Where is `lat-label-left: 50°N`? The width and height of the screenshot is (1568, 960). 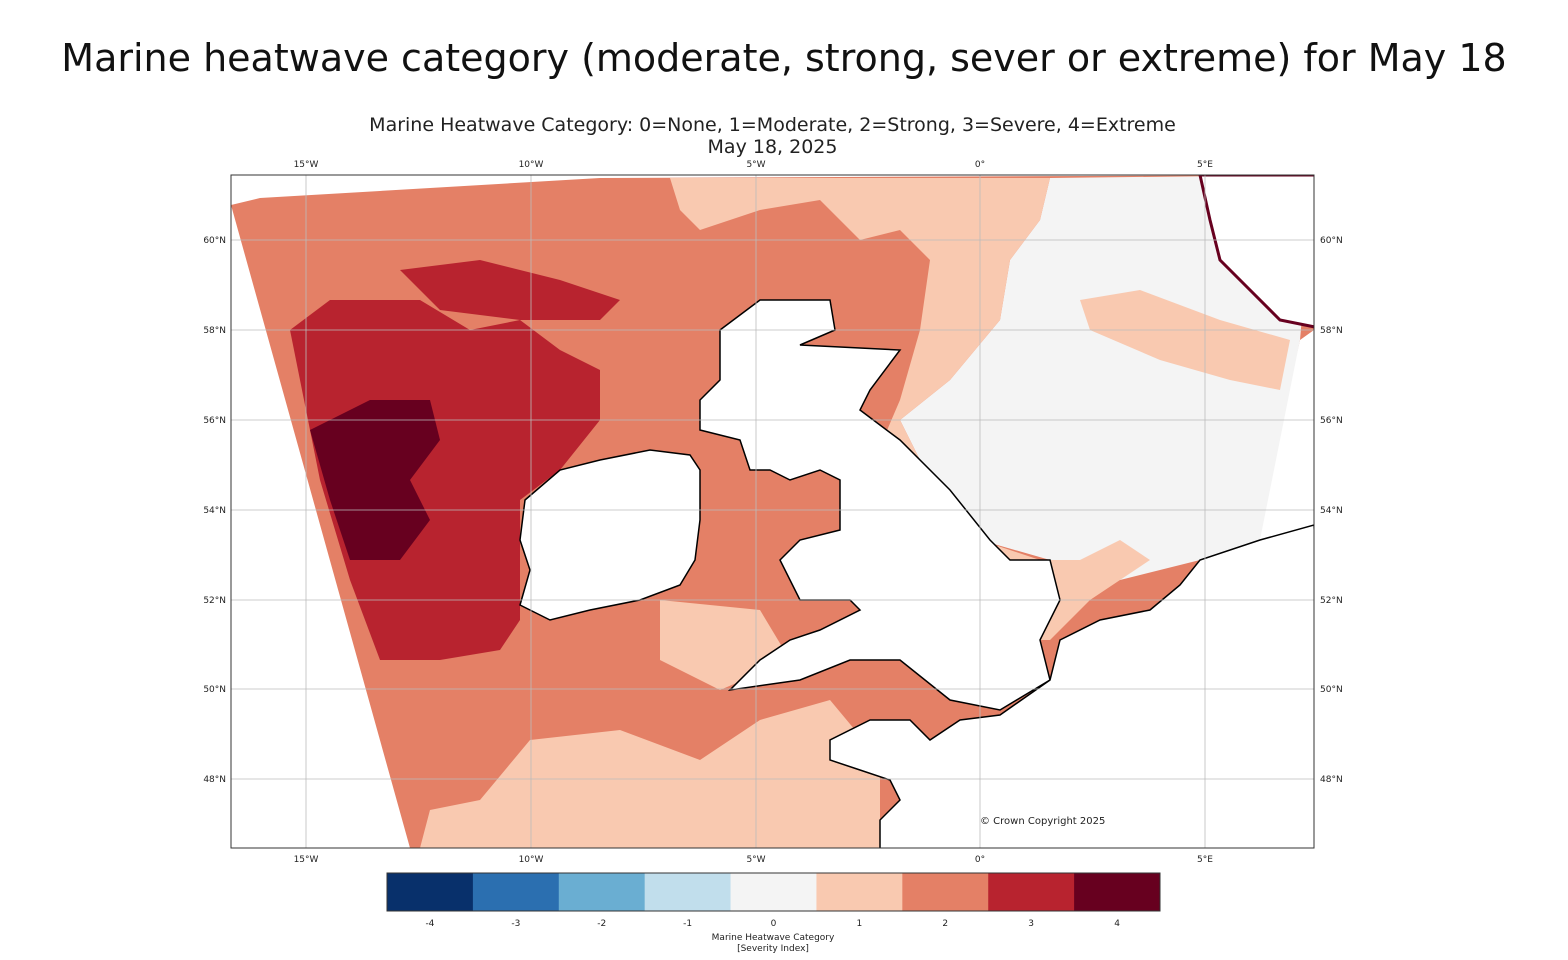
lat-label-left: 50°N is located at coordinates (214, 690).